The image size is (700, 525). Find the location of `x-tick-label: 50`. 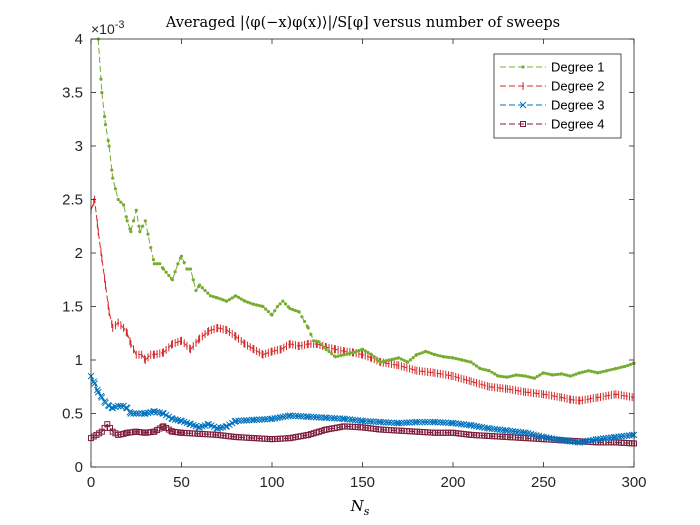

x-tick-label: 50 is located at coordinates (181, 482).